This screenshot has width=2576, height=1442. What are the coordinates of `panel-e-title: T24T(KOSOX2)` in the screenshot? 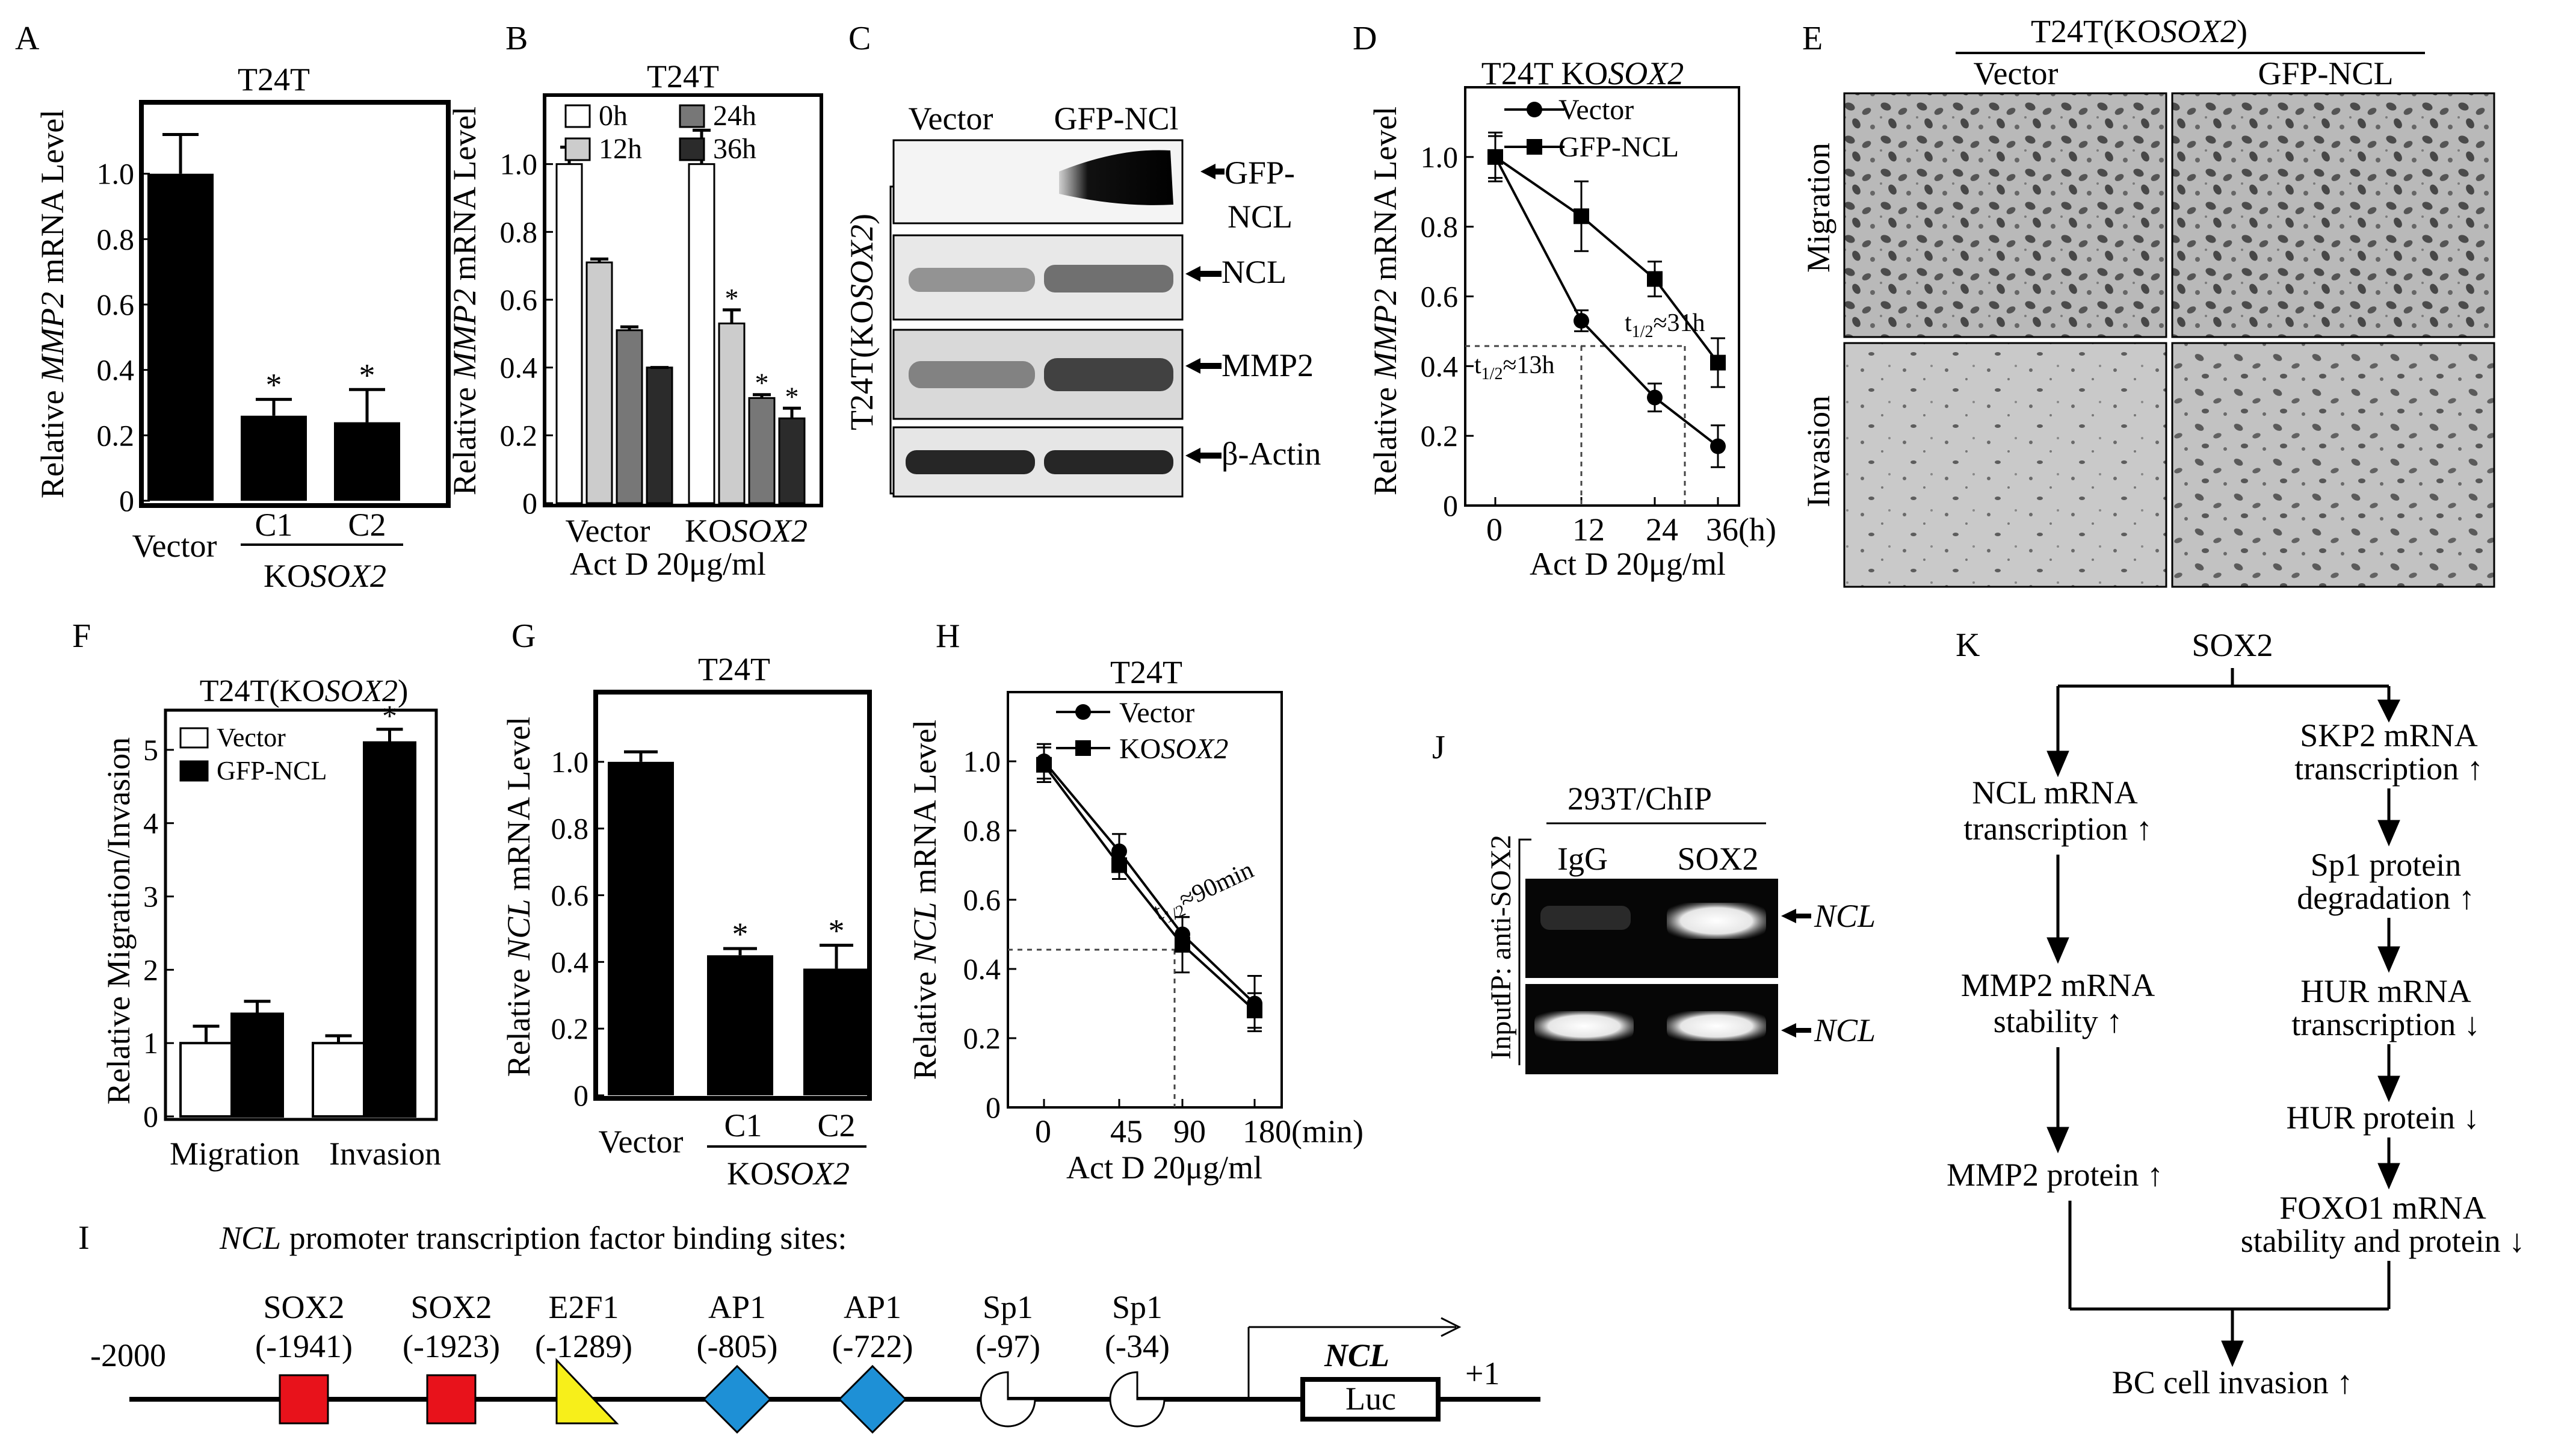 It's located at (2139, 31).